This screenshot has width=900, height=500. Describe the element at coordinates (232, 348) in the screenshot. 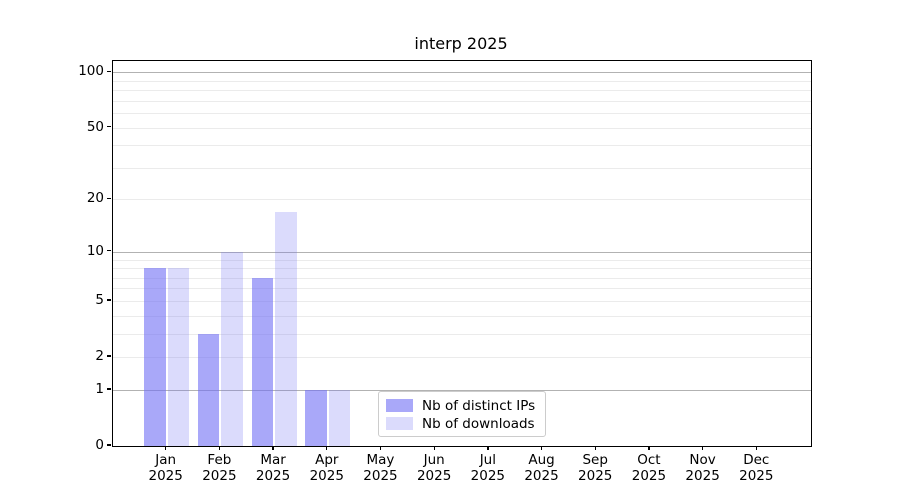

I see `bar-downloads-feb` at that location.